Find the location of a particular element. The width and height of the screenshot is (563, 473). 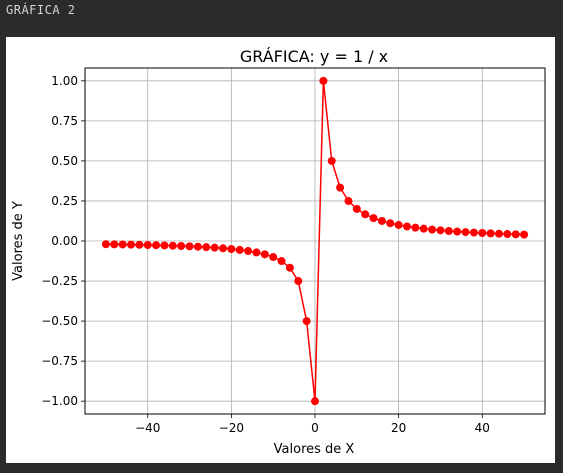

y-tick-label: 0.25 is located at coordinates (64, 201).